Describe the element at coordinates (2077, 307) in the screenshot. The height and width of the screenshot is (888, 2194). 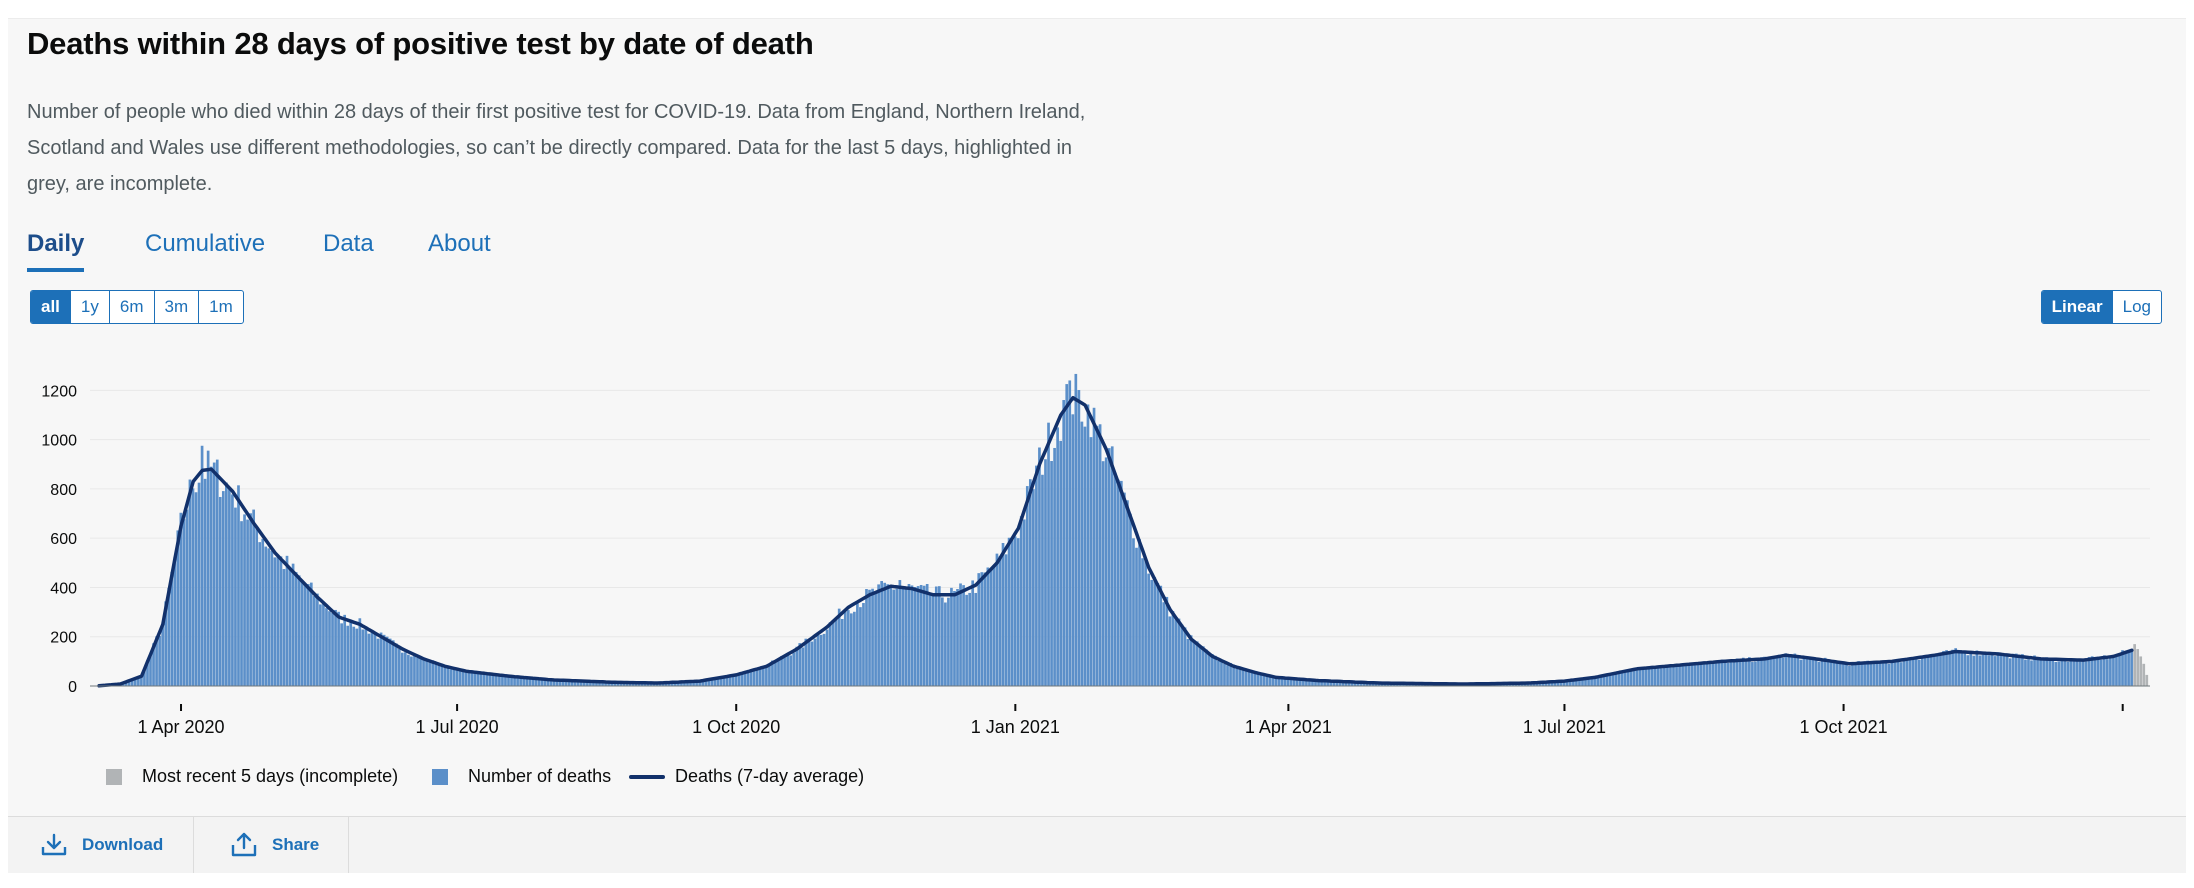
I see `scale-linear-button: Linear` at that location.